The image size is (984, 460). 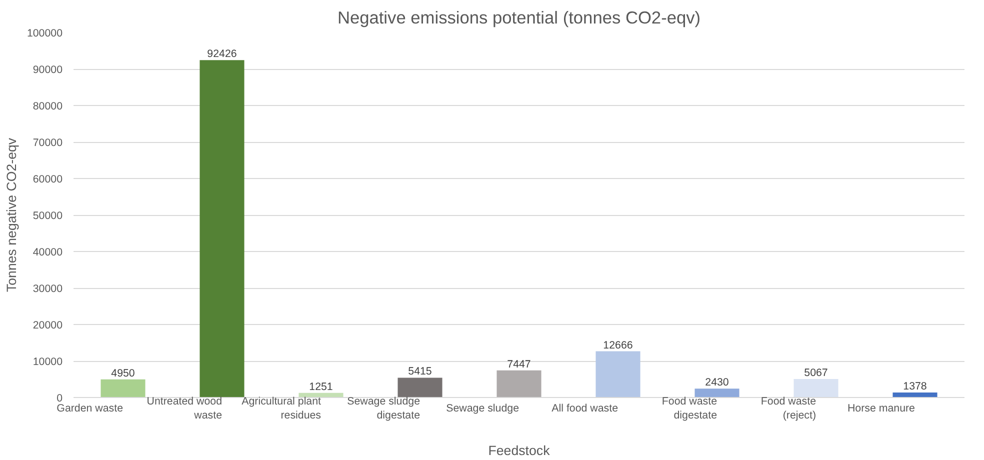 What do you see at coordinates (90, 408) in the screenshot?
I see `x-tick-label: Garden waste` at bounding box center [90, 408].